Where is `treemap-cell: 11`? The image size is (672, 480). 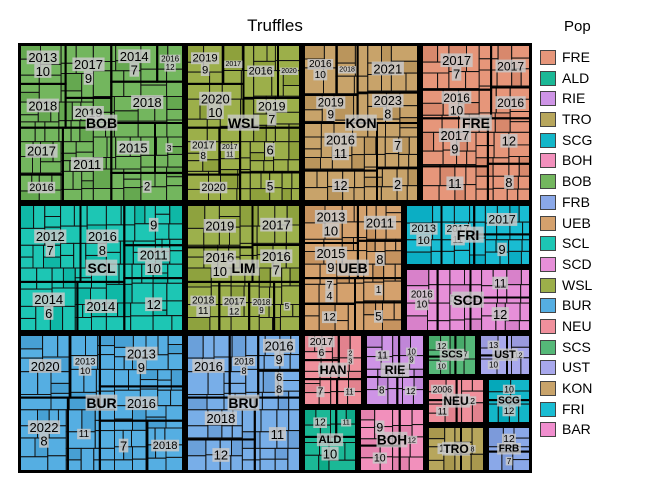
treemap-cell: 11 is located at coordinates (350, 392).